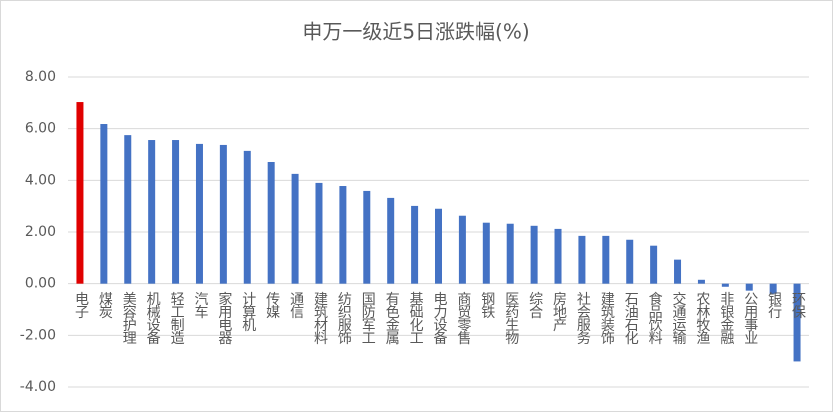 This screenshot has height=412, width=833. I want to click on x-tick-label: 建筑材料, so click(320, 318).